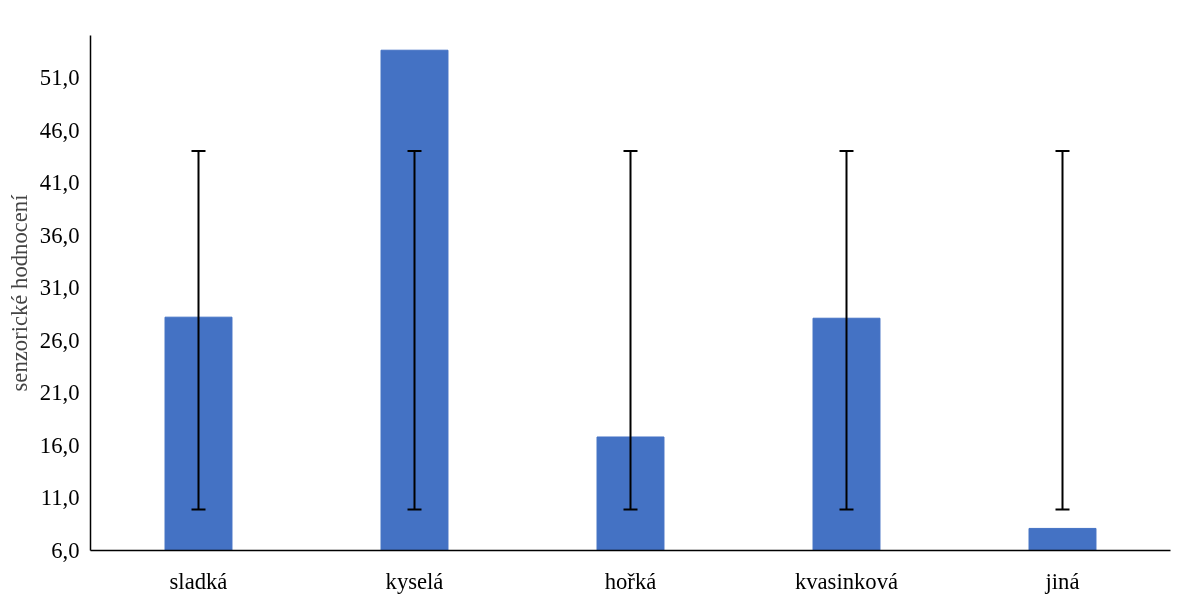 The width and height of the screenshot is (1194, 611). Describe the element at coordinates (59, 130) in the screenshot. I see `y-tick-label: 46,0` at that location.